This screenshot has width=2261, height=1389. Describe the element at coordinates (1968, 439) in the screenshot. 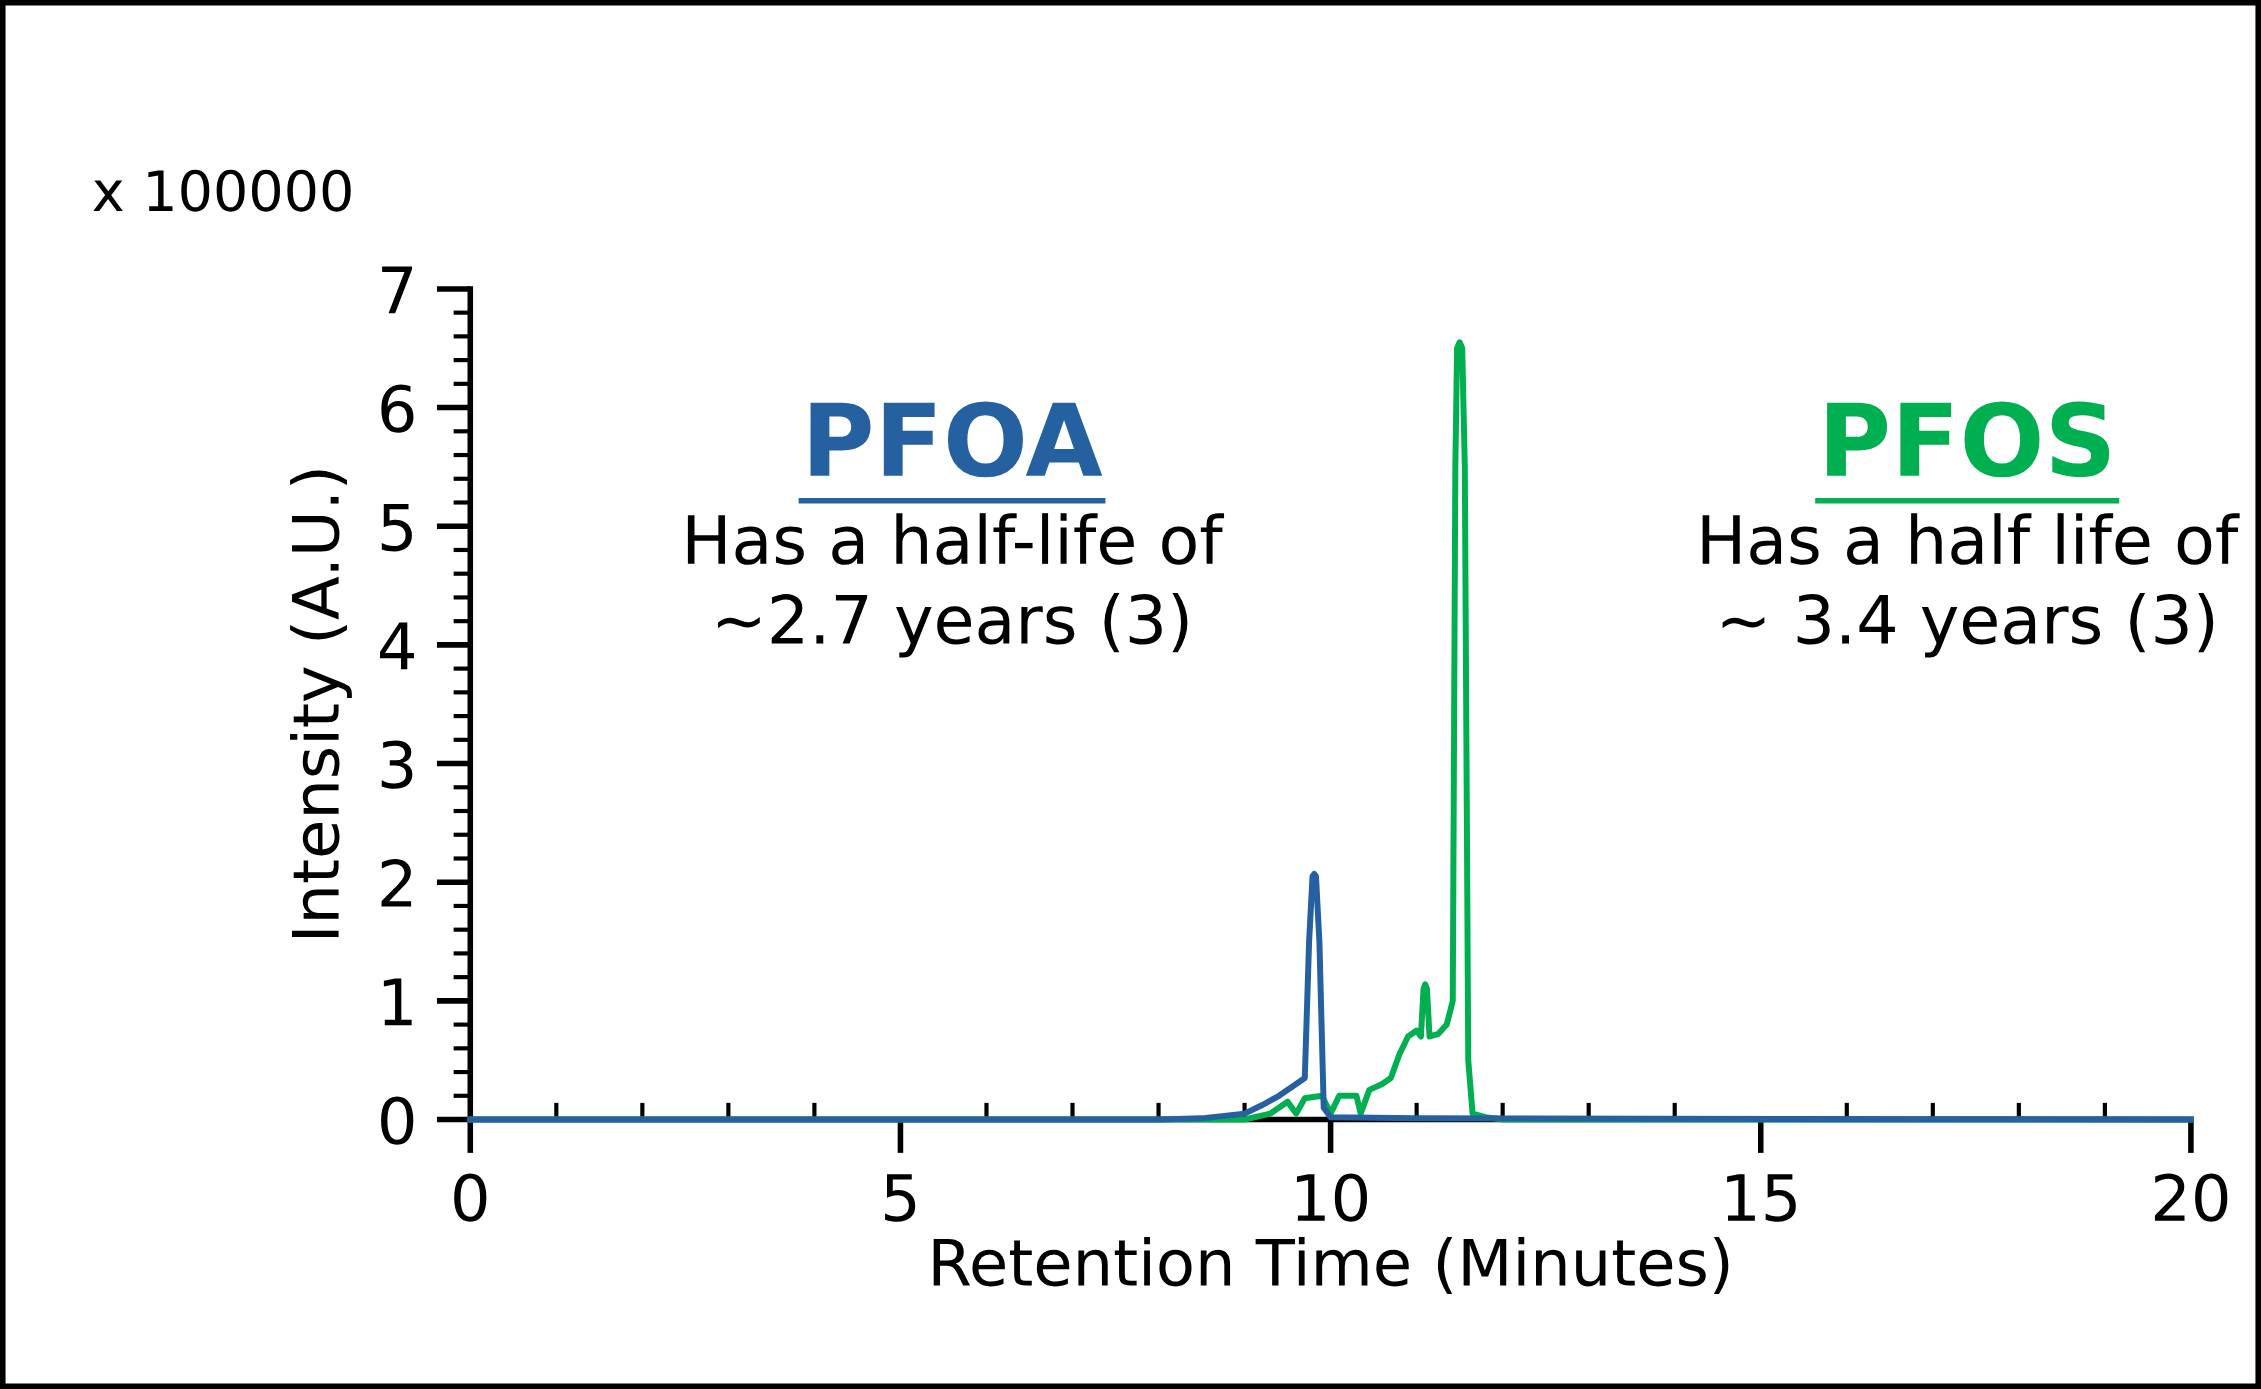

I see `text: PFOS` at that location.